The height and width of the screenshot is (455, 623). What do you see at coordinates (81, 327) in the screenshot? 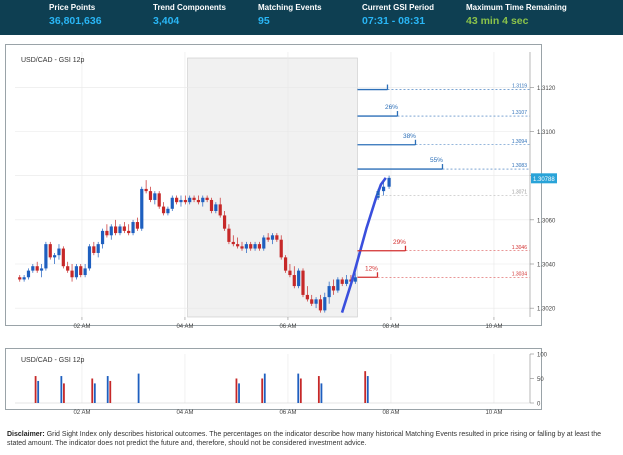
I see `x-tick-label: 02 AM` at bounding box center [81, 327].